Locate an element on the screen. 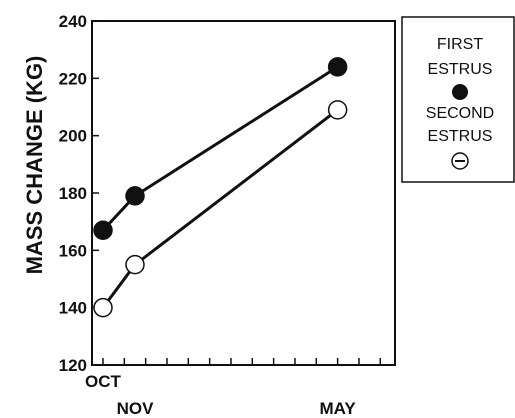 This screenshot has height=418, width=515. x-tick-label: MAY is located at coordinates (338, 408).